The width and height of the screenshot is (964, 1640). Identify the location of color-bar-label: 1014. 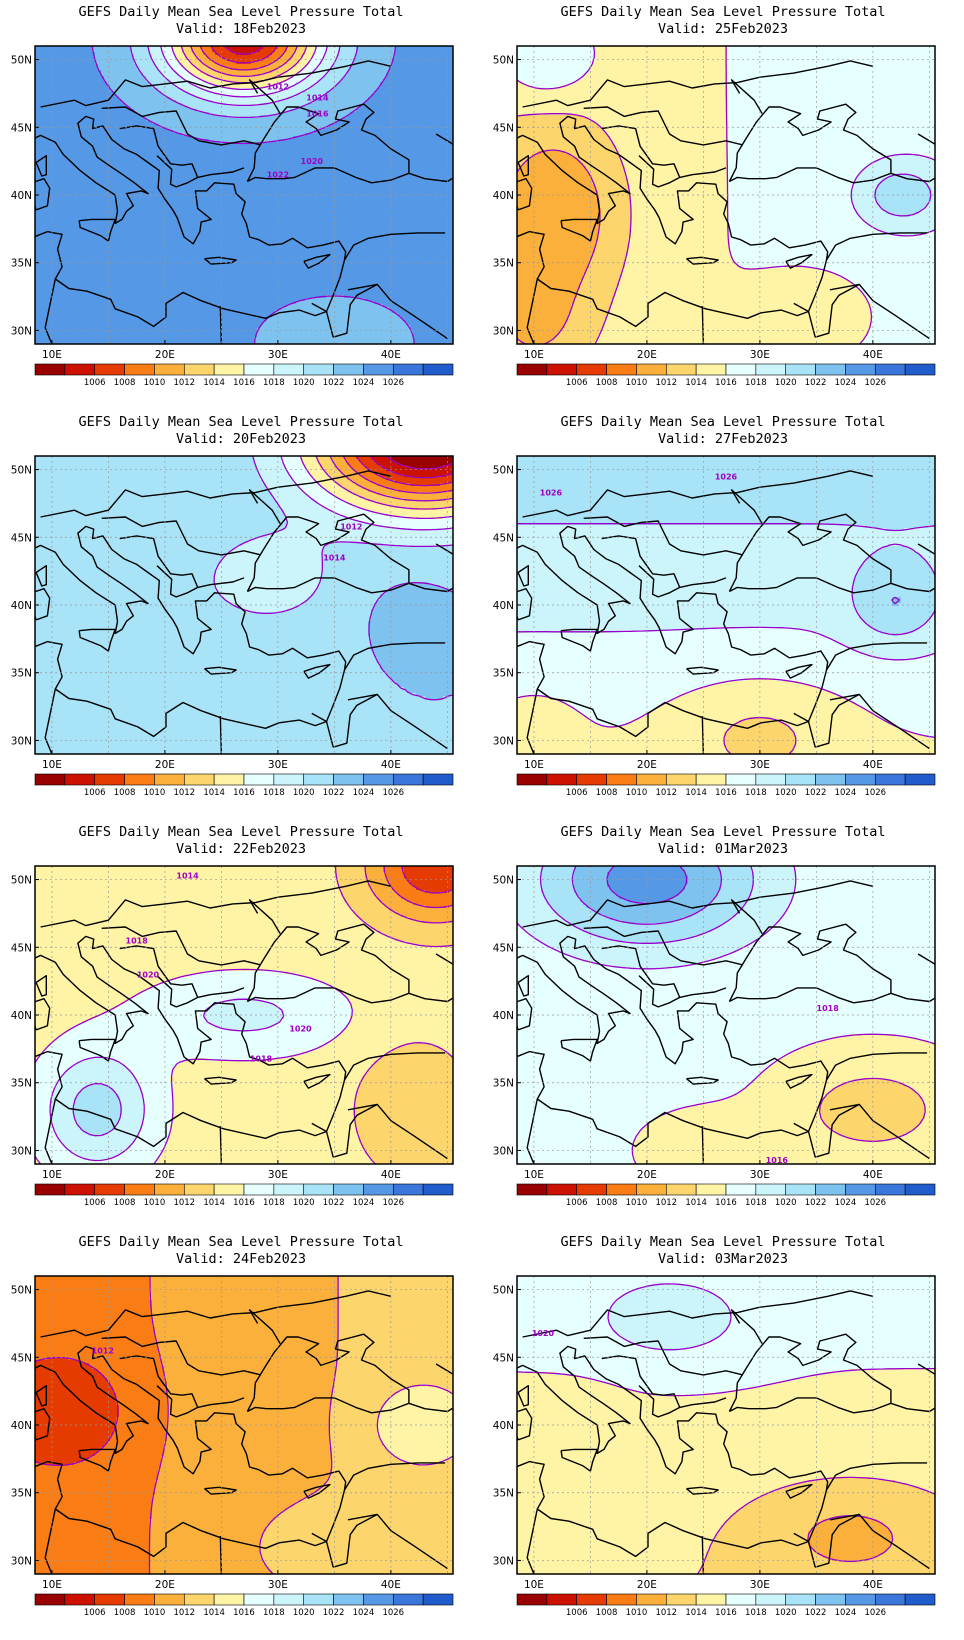
(214, 383).